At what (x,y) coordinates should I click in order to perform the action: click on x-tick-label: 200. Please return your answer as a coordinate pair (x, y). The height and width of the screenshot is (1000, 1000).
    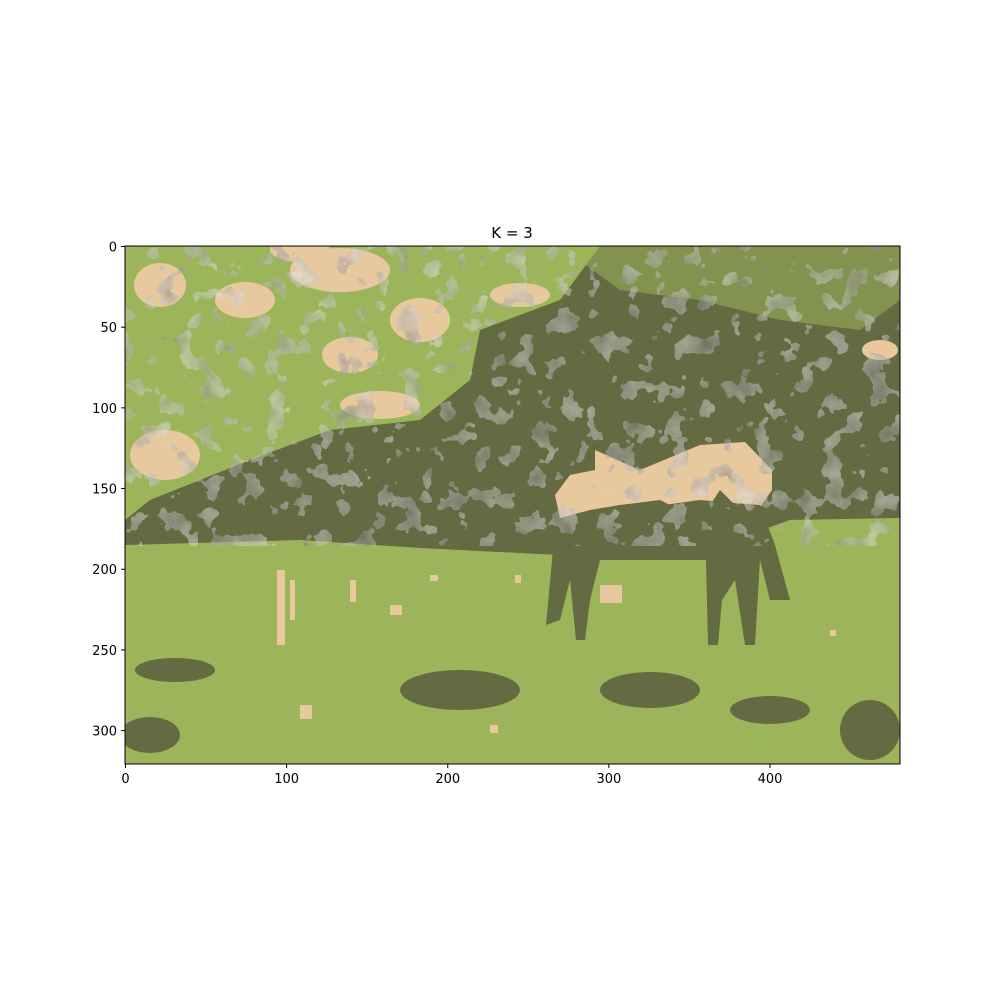
    Looking at the image, I should click on (447, 779).